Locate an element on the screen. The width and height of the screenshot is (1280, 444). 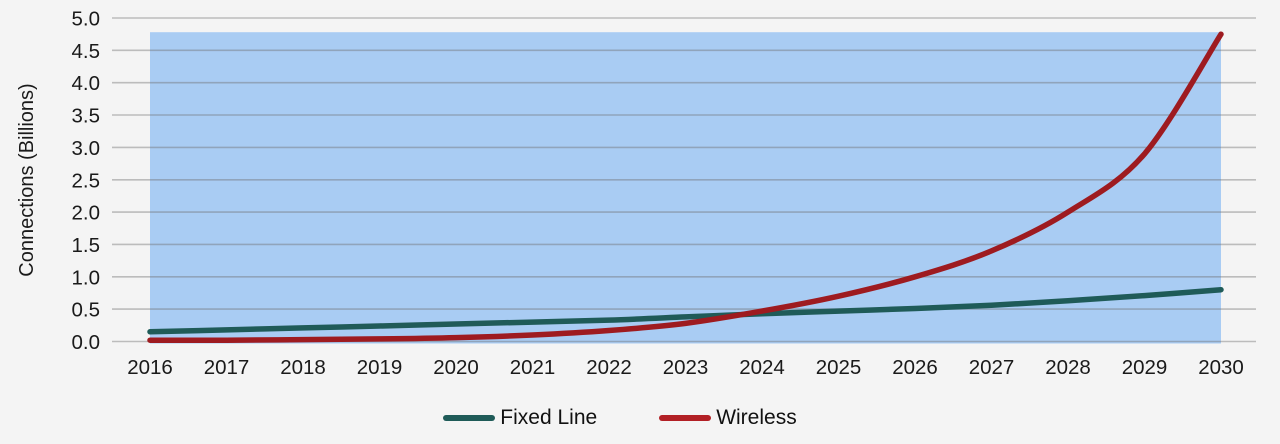
x-tick-label: 2025 is located at coordinates (839, 367).